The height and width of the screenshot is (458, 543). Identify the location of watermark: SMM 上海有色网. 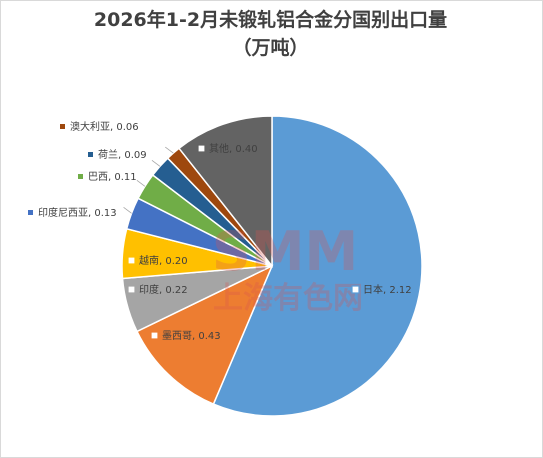
(287, 268).